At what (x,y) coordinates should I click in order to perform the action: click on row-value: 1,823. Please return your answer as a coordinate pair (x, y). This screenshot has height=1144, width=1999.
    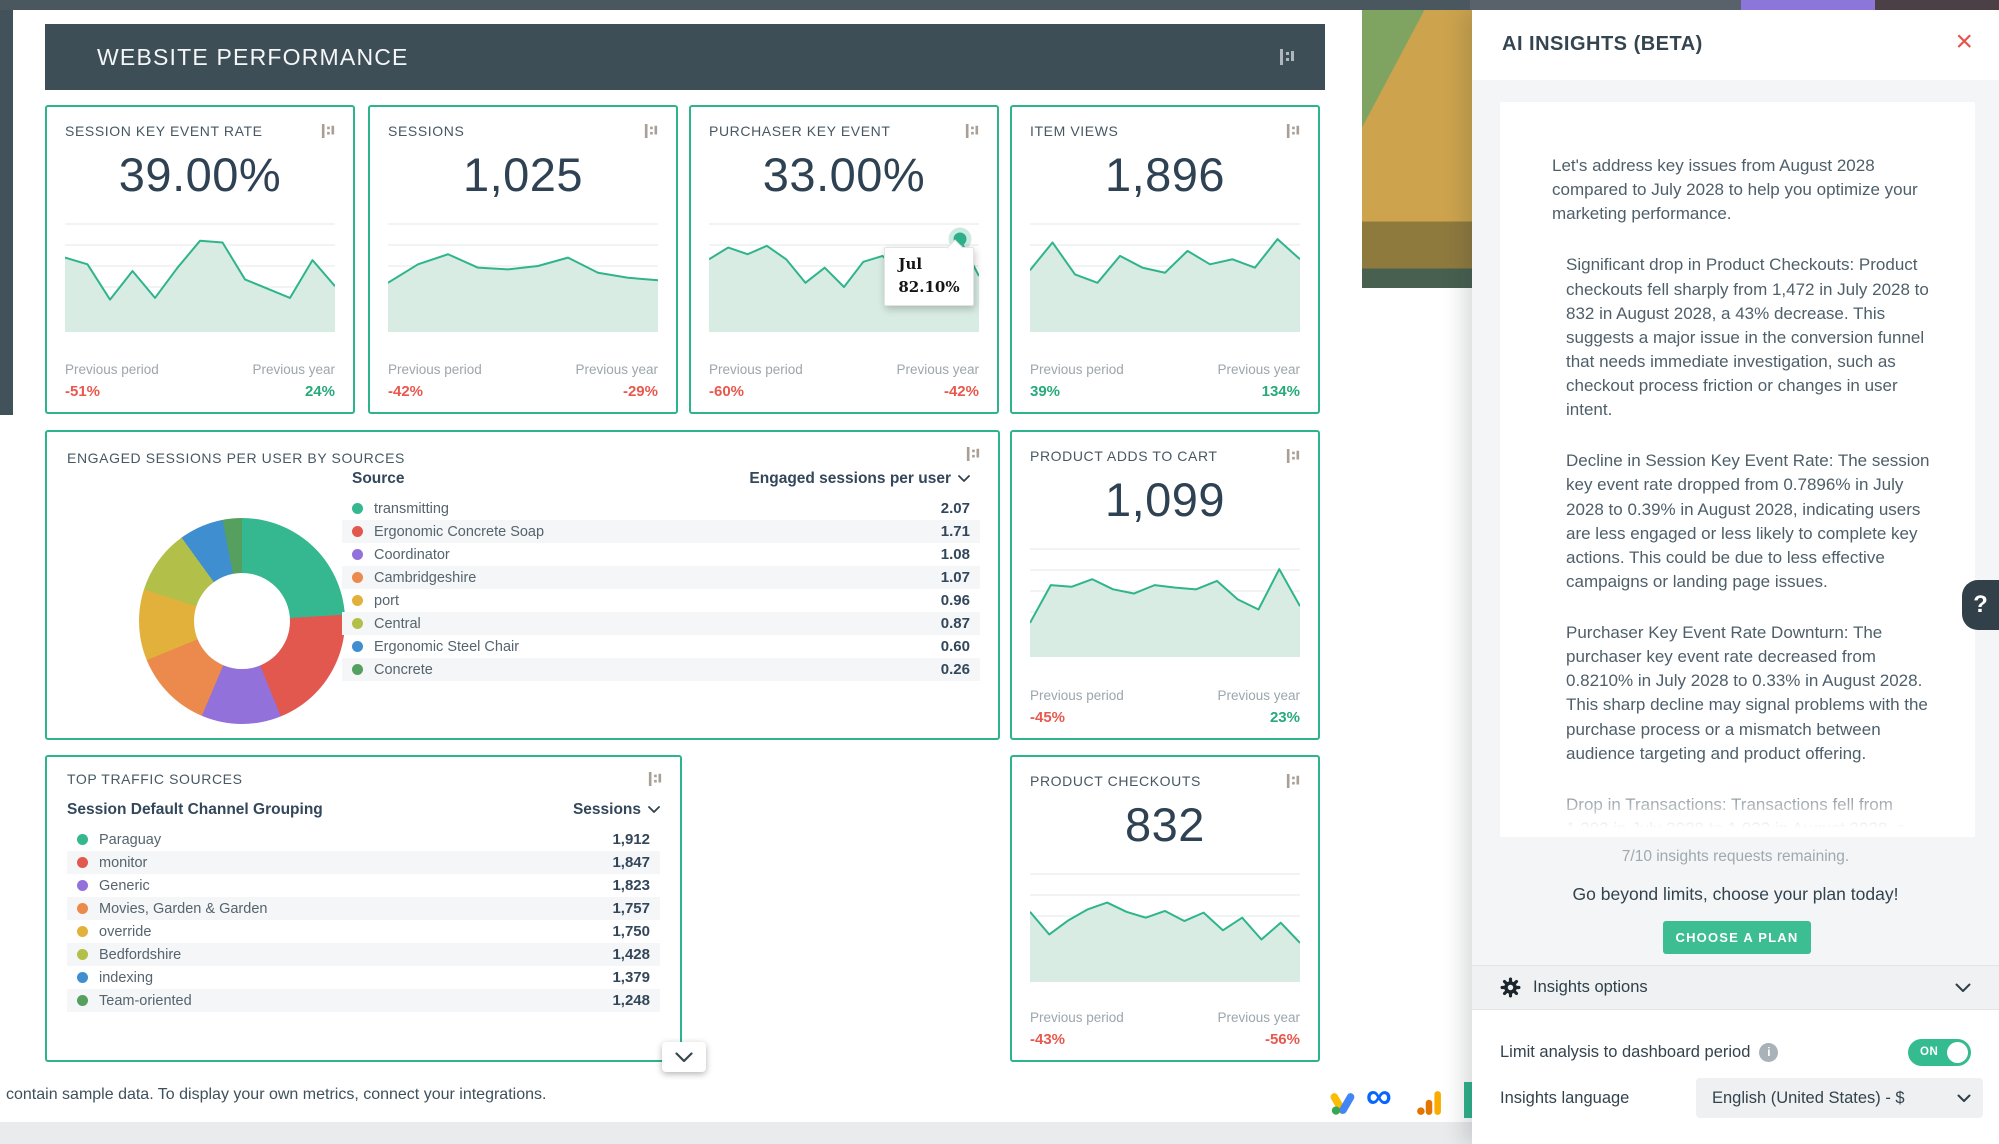
    Looking at the image, I should click on (631, 885).